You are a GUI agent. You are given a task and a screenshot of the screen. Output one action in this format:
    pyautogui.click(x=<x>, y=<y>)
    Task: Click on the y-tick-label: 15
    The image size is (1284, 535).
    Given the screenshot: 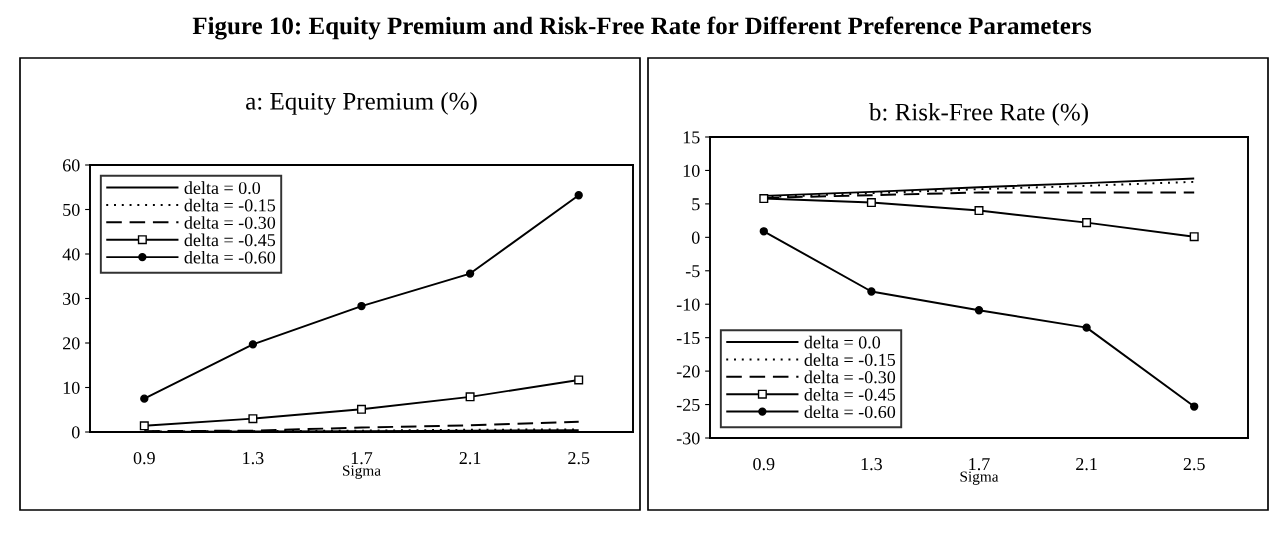 What is the action you would take?
    pyautogui.click(x=691, y=137)
    